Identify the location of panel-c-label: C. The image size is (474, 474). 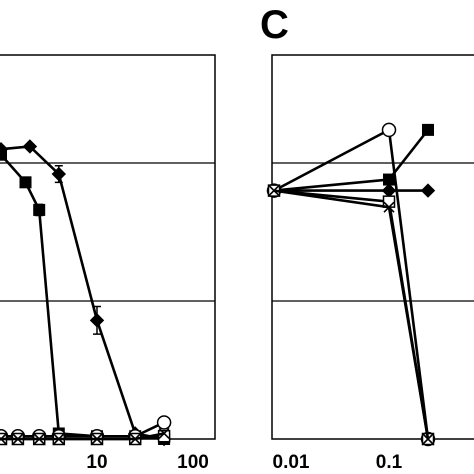
(274, 25).